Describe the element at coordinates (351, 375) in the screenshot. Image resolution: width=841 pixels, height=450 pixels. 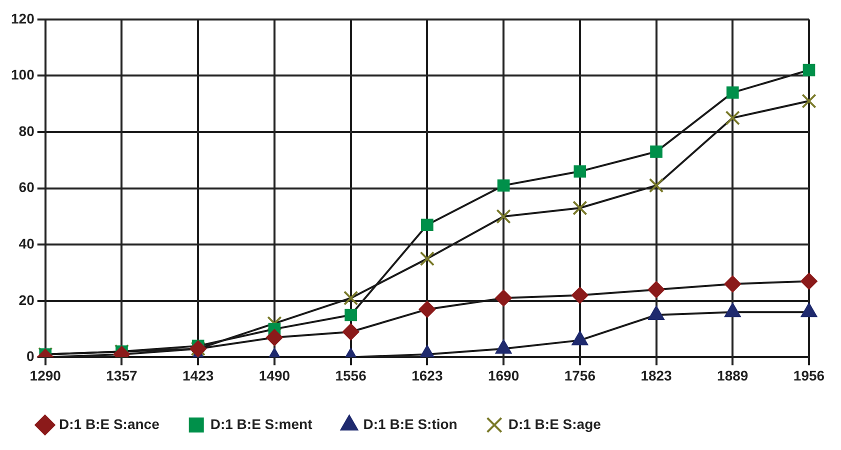
I see `x-tick-label: 1556` at that location.